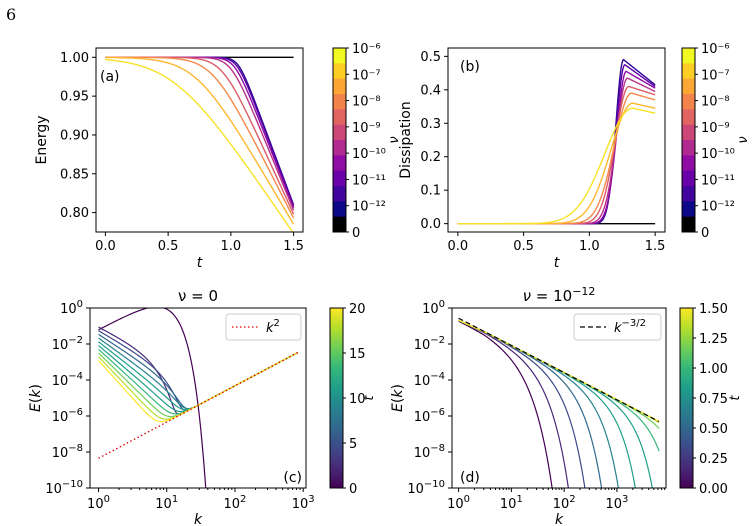 This screenshot has width=756, height=526. I want to click on x-tick-label: 10¹, so click(166, 503).